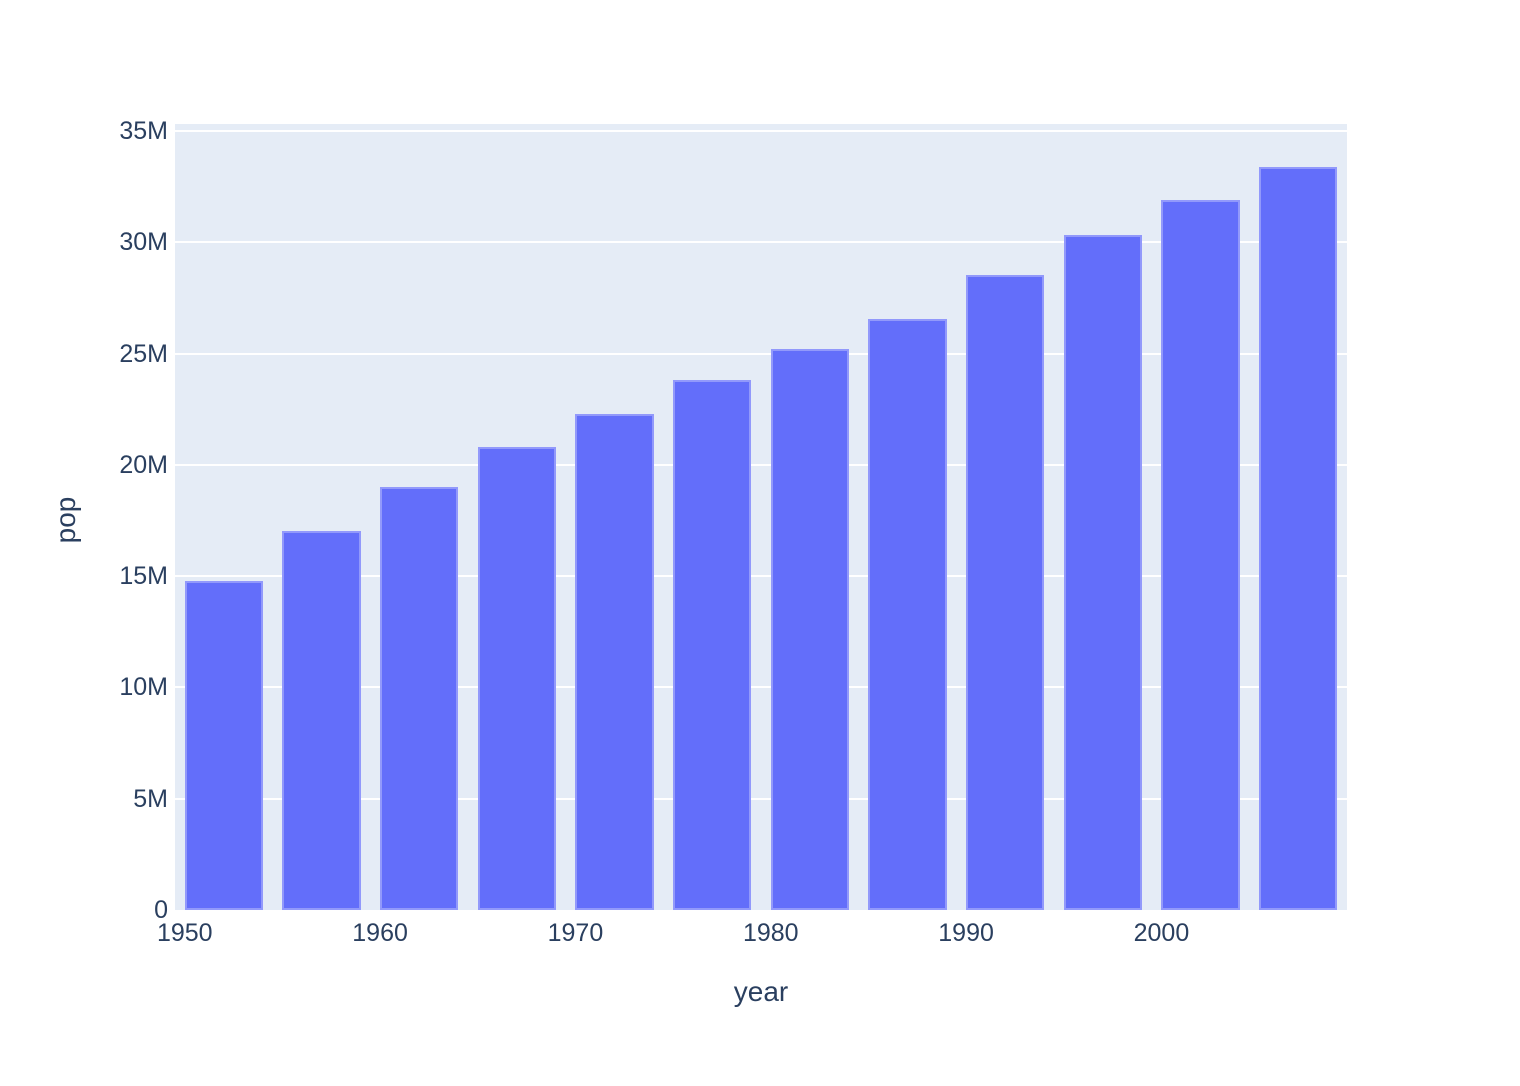  Describe the element at coordinates (712, 645) in the screenshot. I see `bar-1977` at that location.